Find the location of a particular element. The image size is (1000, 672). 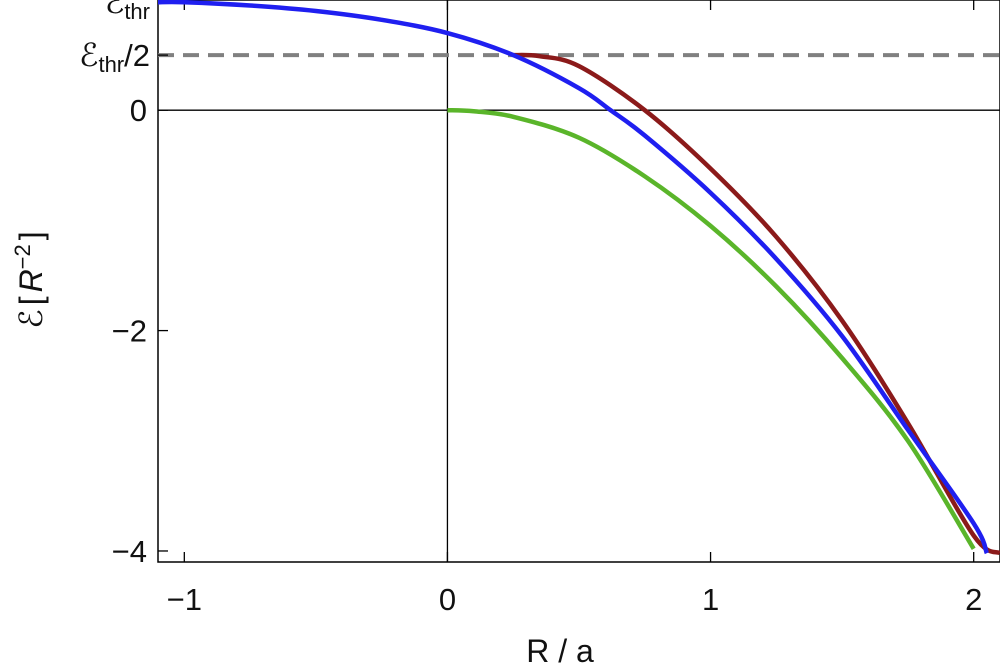

y-tick-label-neg4: −4 is located at coordinates (129, 551).